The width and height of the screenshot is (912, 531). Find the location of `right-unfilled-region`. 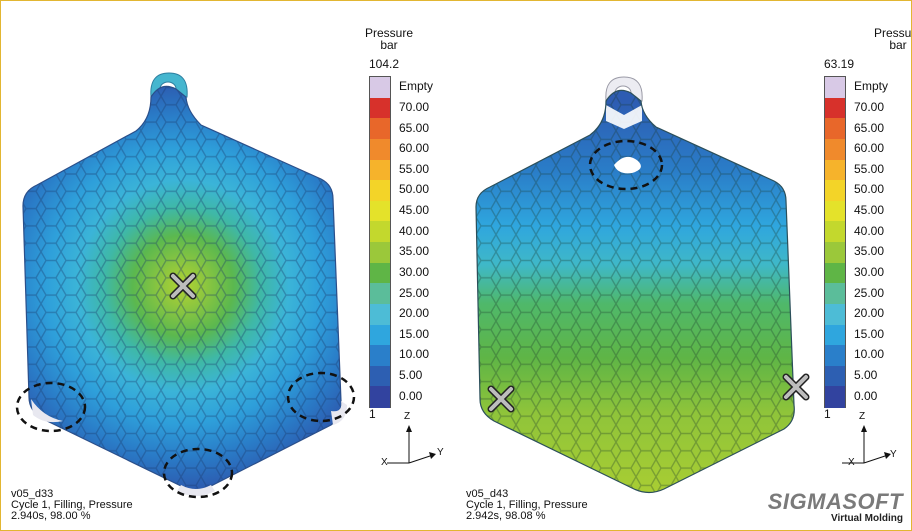

right-unfilled-region is located at coordinates (627, 165).